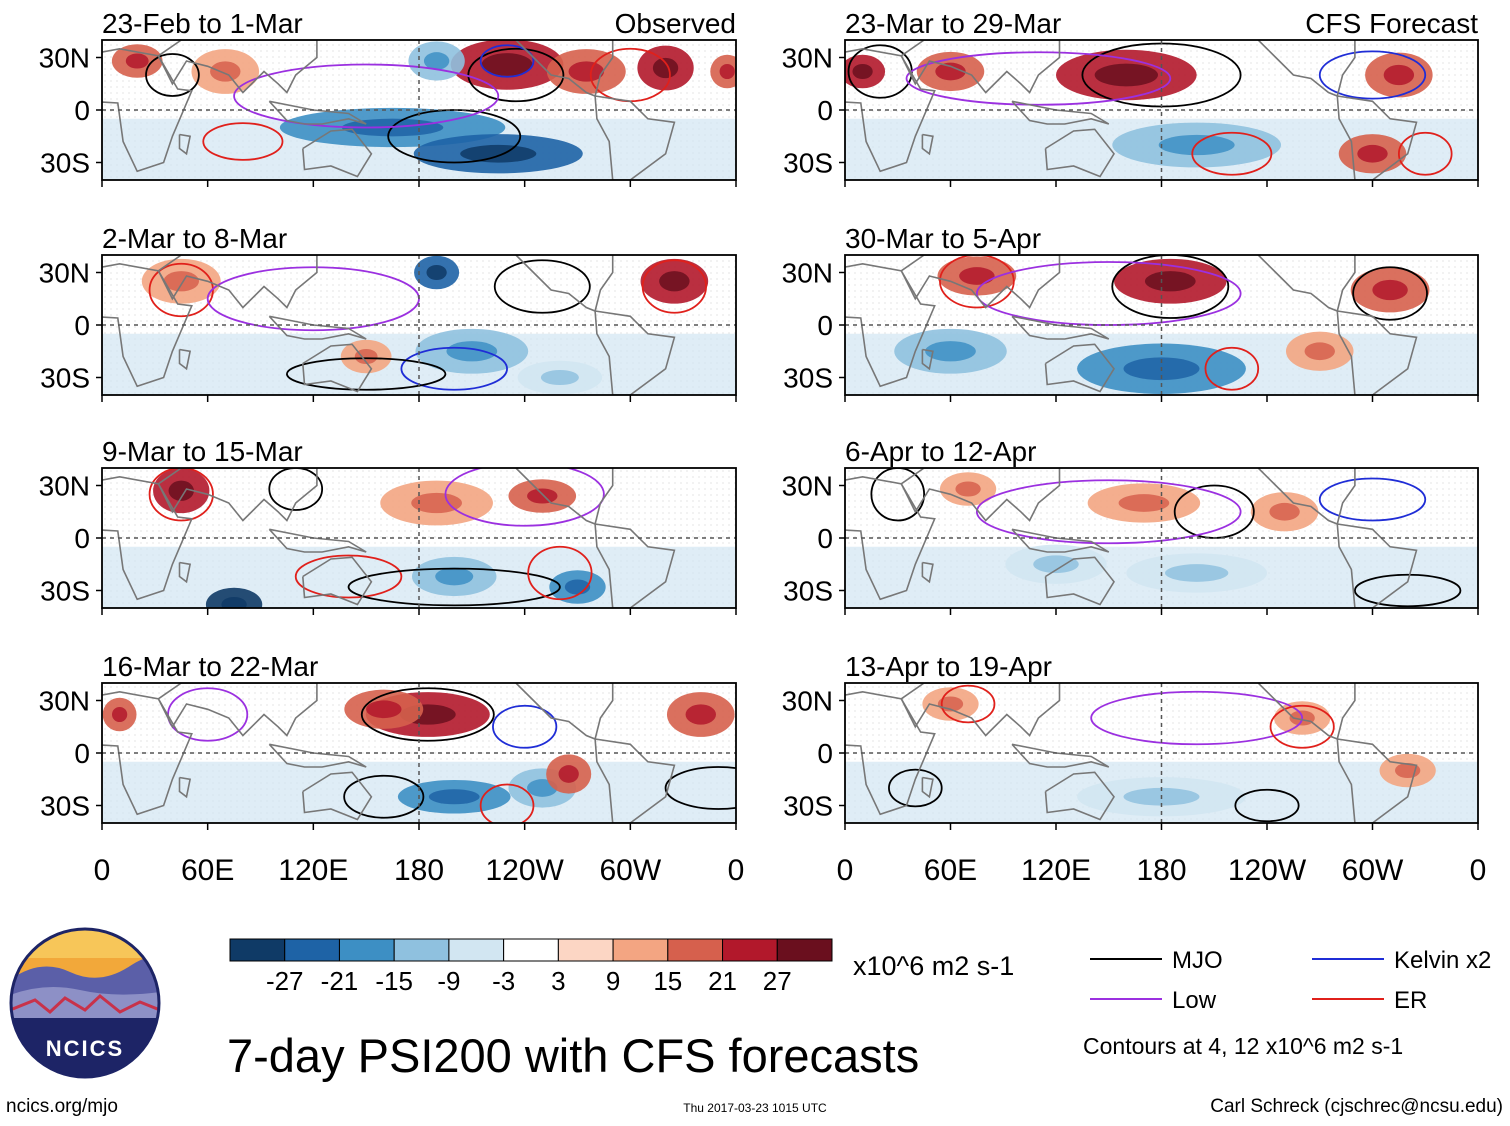  I want to click on panel-period: 13-Apr to 19-Apr, so click(948, 666).